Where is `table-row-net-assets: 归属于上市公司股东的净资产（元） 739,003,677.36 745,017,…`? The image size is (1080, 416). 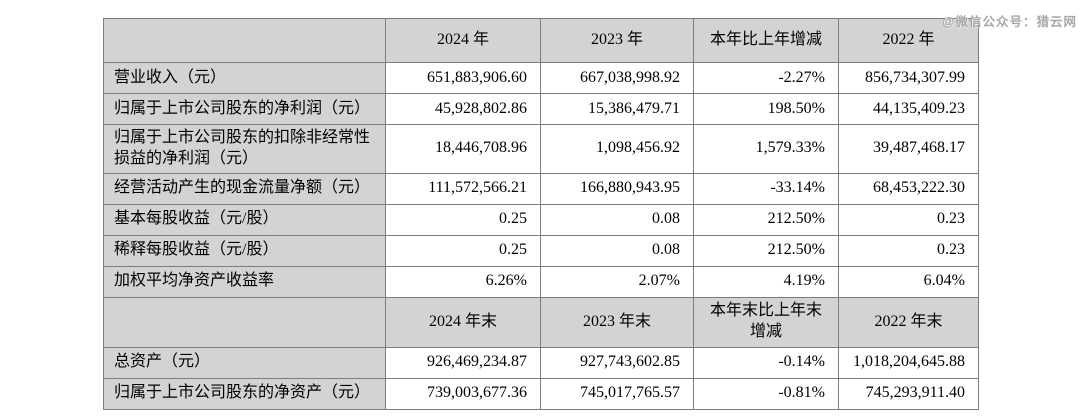 table-row-net-assets: 归属于上市公司股东的净资产（元） 739,003,677.36 745,017,… is located at coordinates (541, 393).